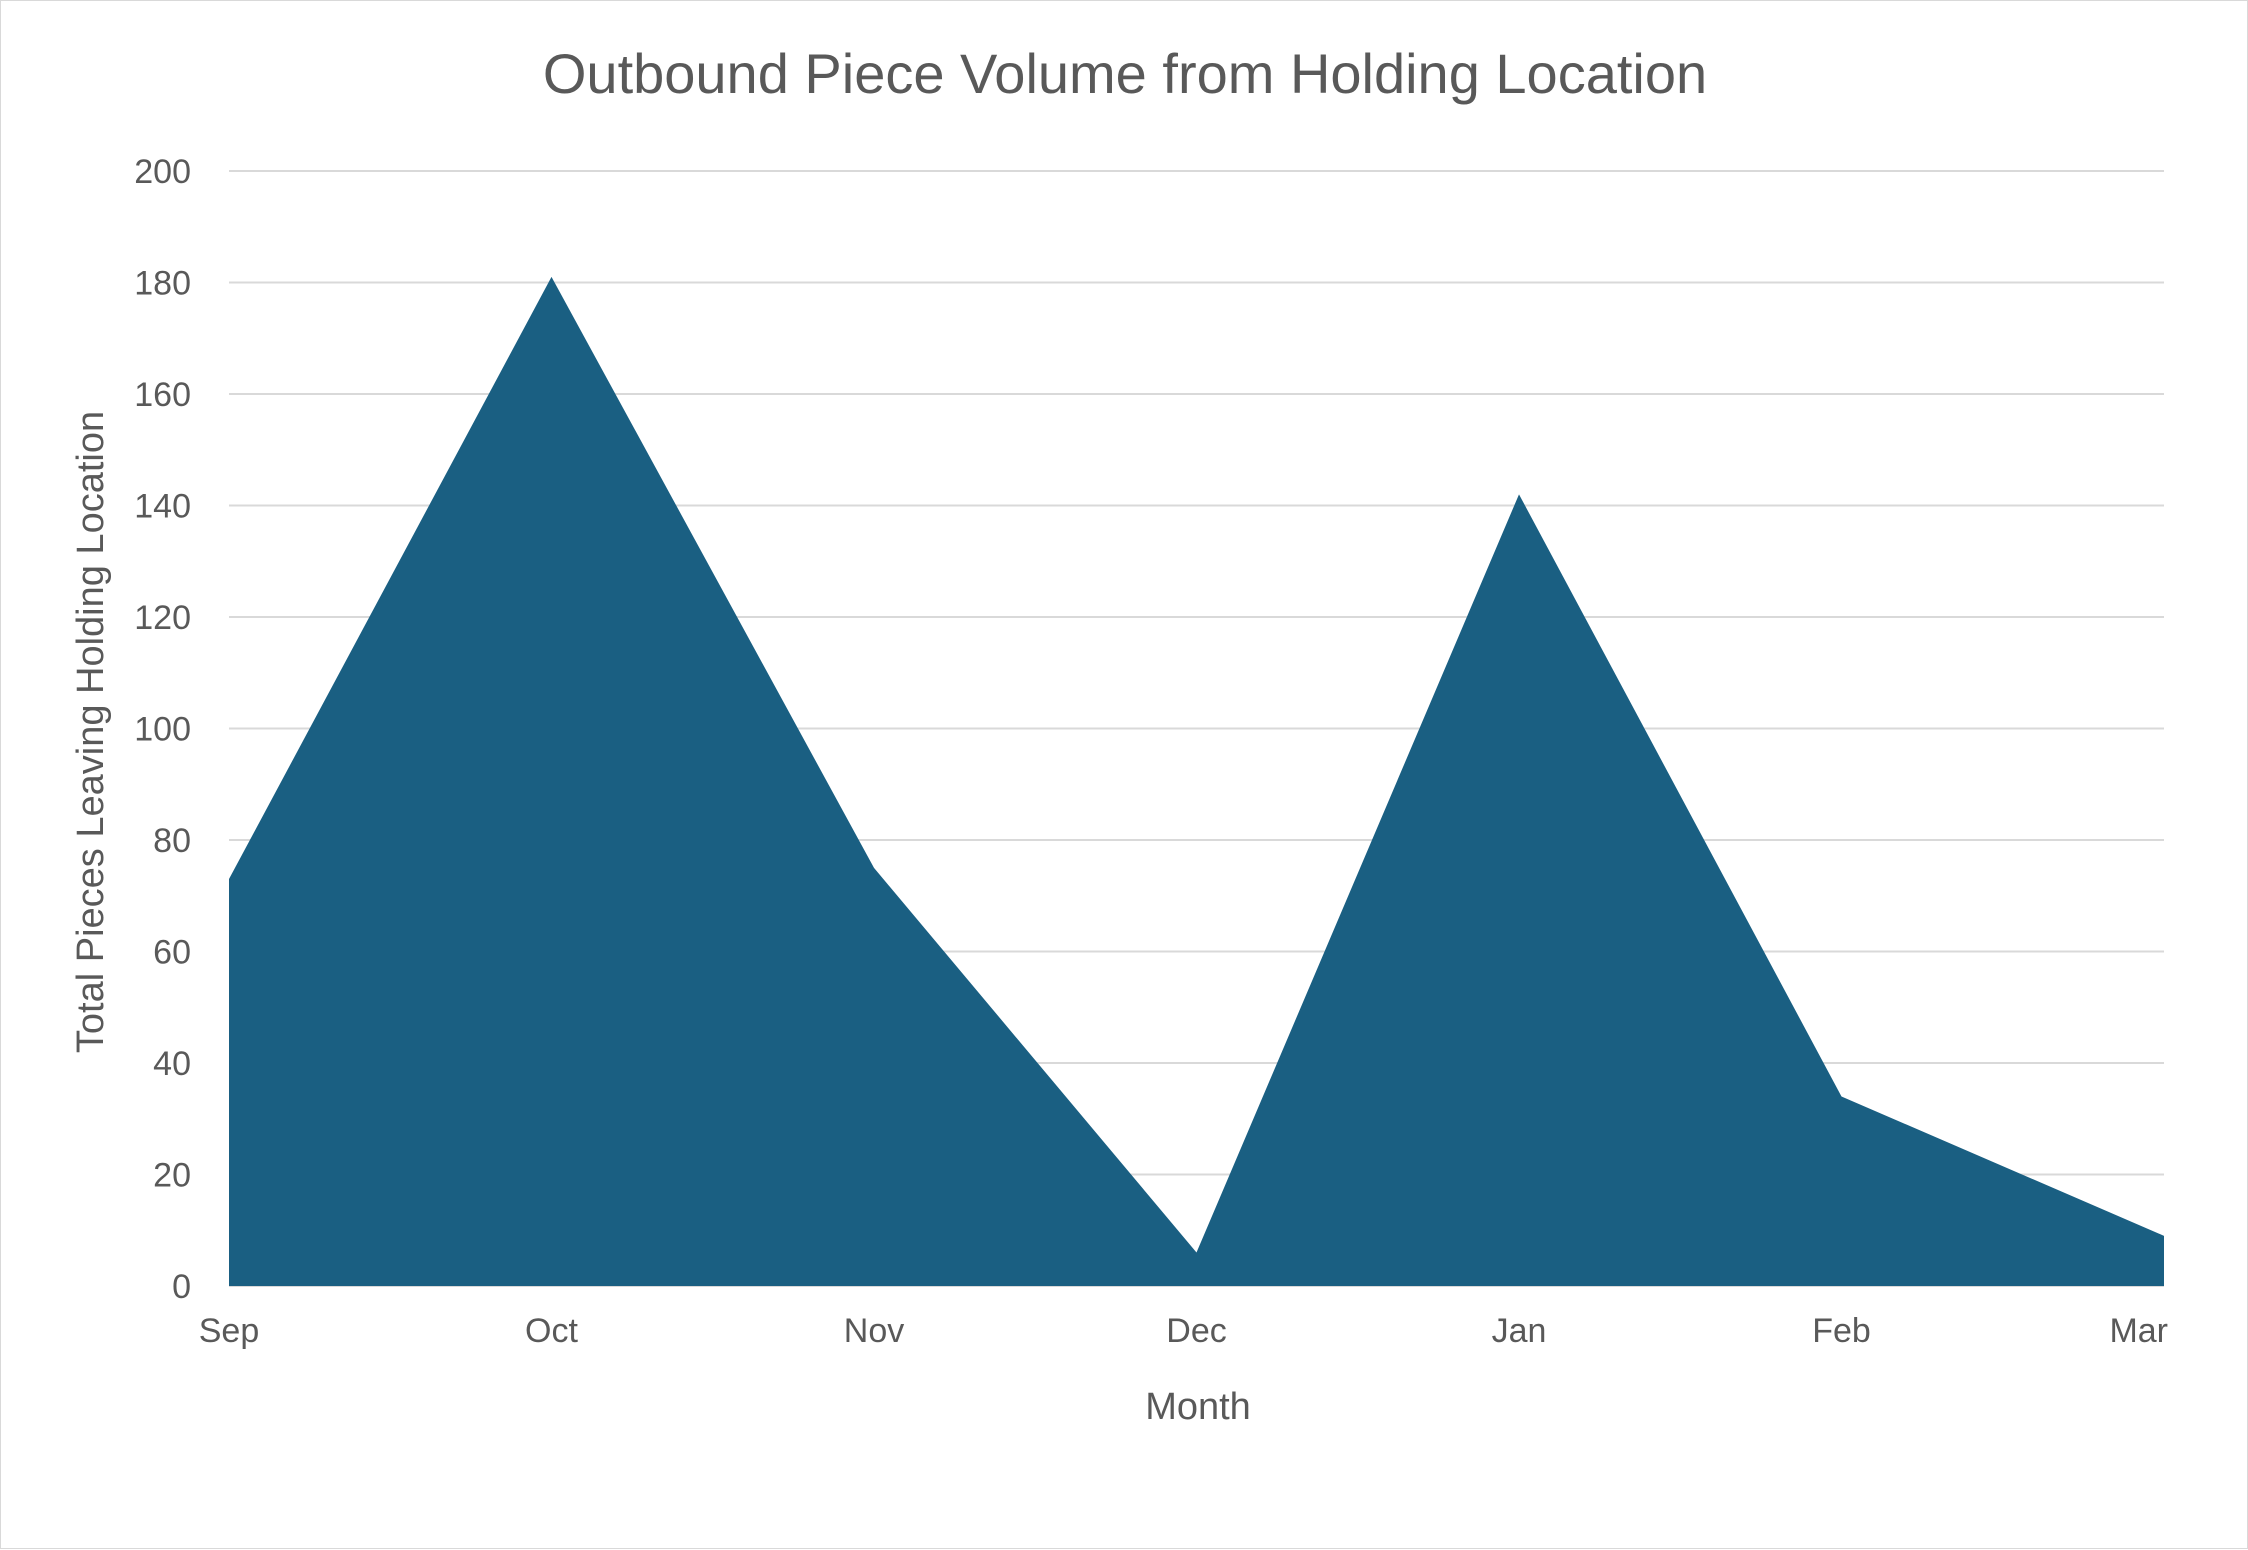 The height and width of the screenshot is (1550, 2248). I want to click on x-tick-label-nov: Nov, so click(874, 1331).